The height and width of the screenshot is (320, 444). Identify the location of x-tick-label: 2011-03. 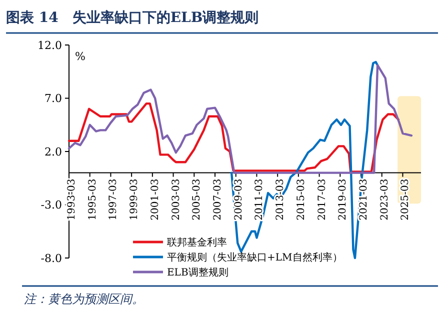
(260, 199).